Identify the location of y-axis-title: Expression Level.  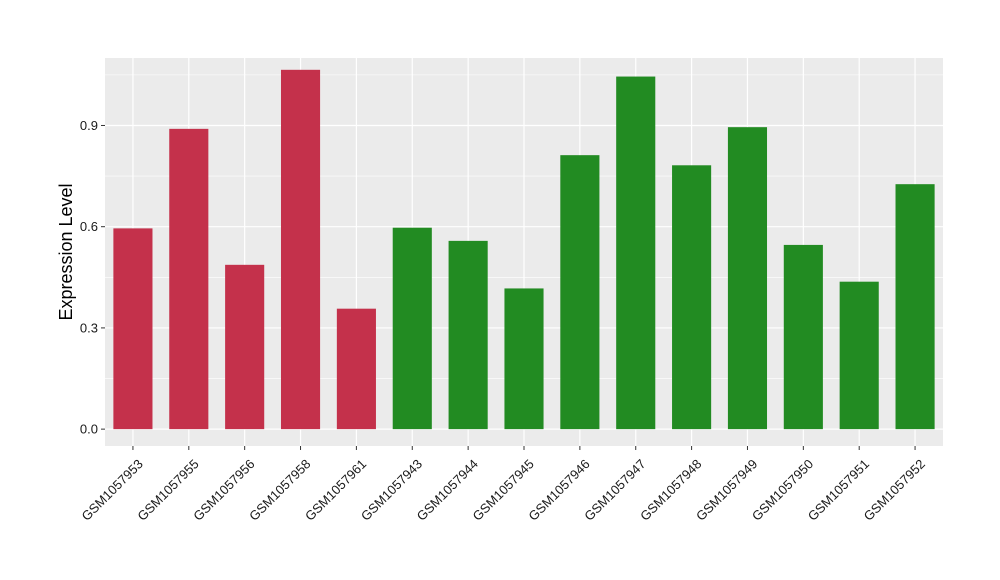
(66, 251).